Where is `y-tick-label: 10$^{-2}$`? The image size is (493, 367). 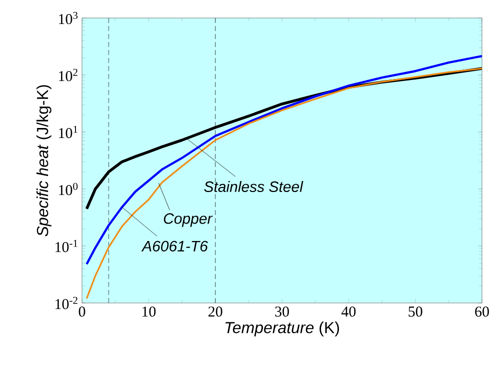 y-tick-label: 10$^{-2}$ is located at coordinates (67, 303).